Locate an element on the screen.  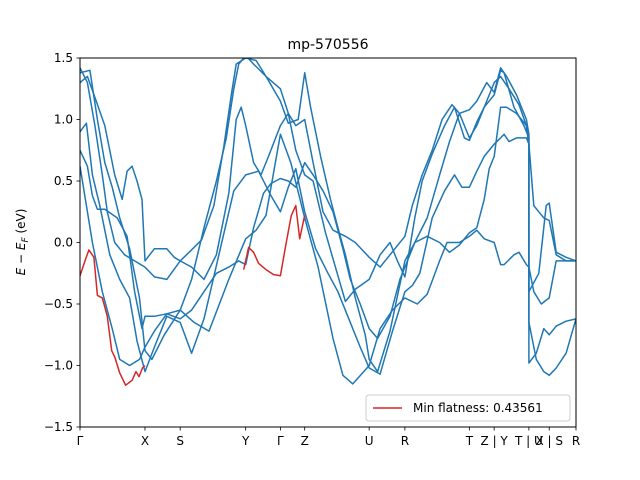
y-axis-ticks: −1.5 −1.0 −0.5 0.0 0.5 1.0 1.5 is located at coordinates (62, 242).